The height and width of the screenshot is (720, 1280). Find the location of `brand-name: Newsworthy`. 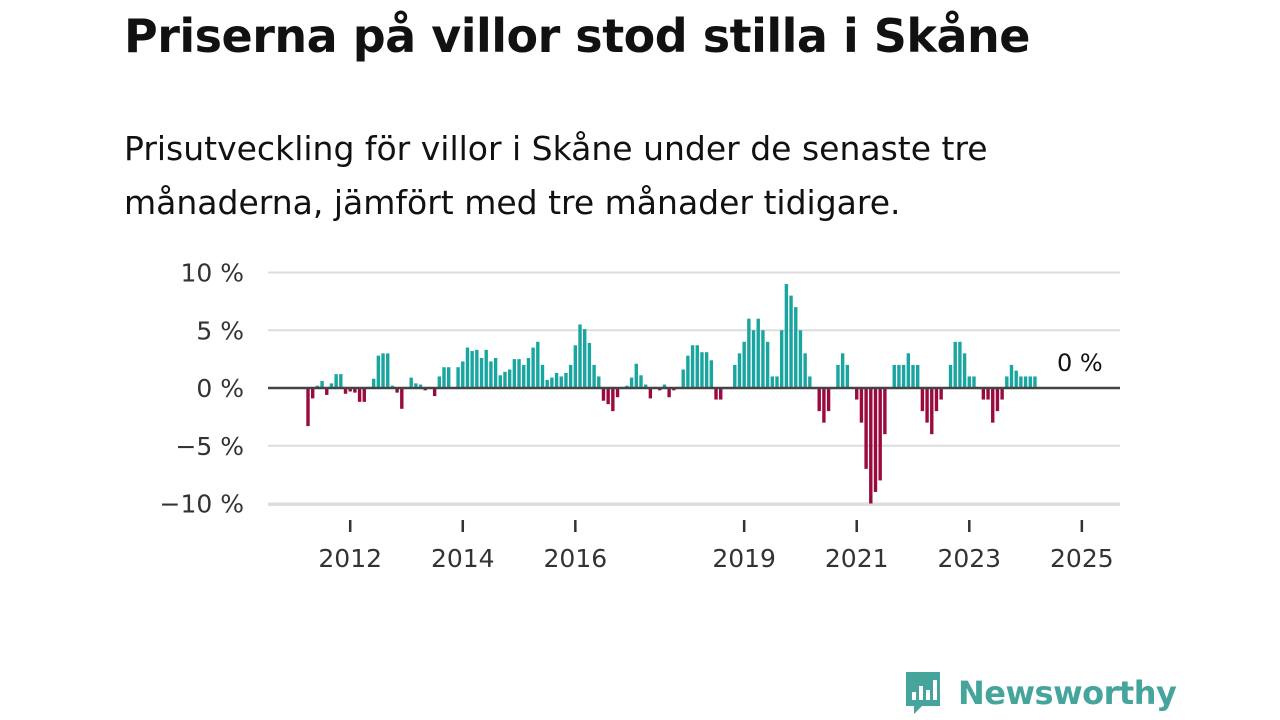

brand-name: Newsworthy is located at coordinates (1067, 693).